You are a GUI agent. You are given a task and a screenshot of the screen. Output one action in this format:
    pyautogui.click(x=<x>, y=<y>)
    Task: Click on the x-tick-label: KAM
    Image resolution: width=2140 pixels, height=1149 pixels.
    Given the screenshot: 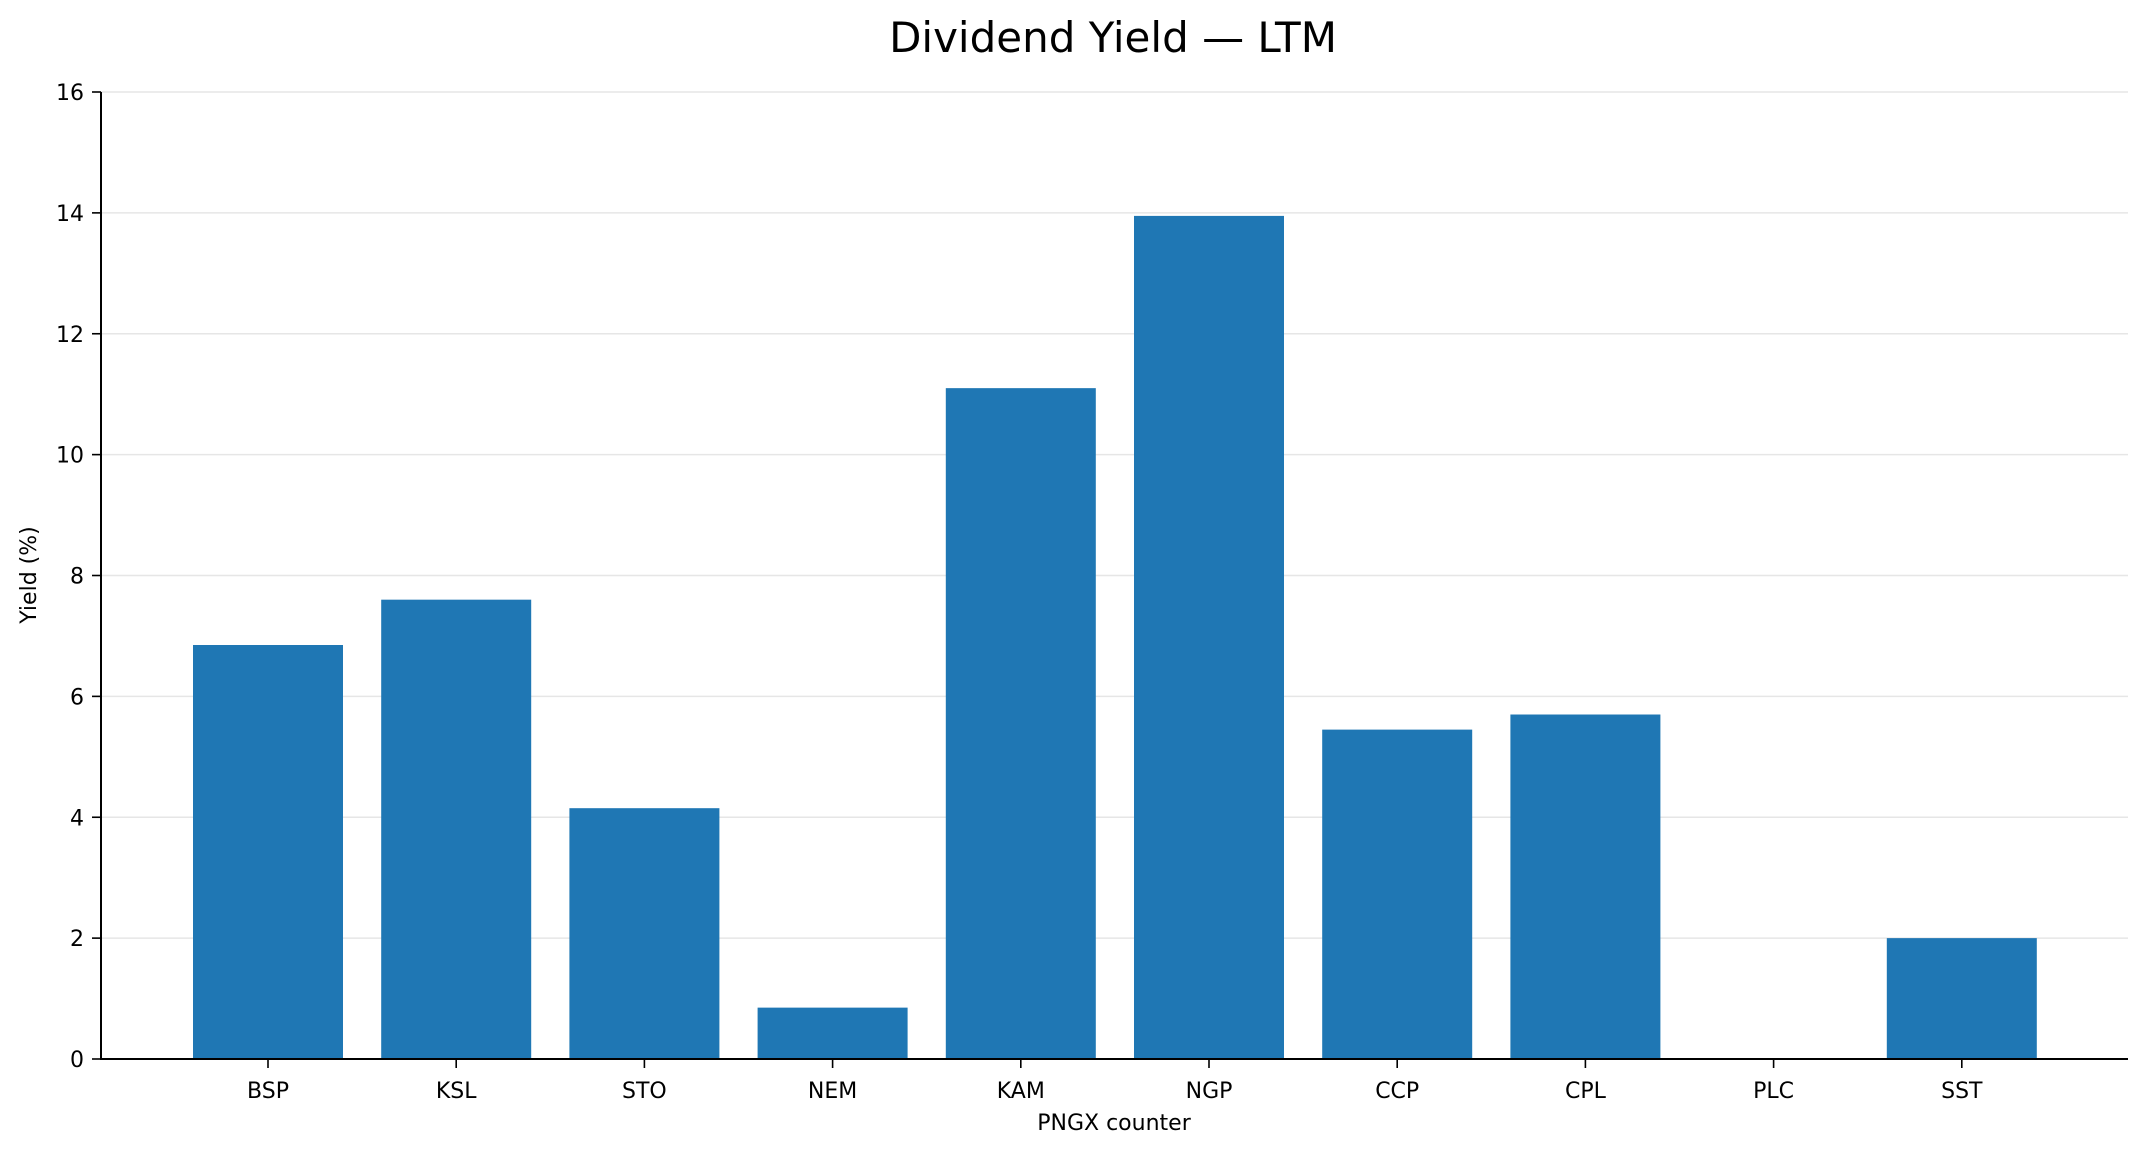 What is the action you would take?
    pyautogui.click(x=1021, y=1091)
    